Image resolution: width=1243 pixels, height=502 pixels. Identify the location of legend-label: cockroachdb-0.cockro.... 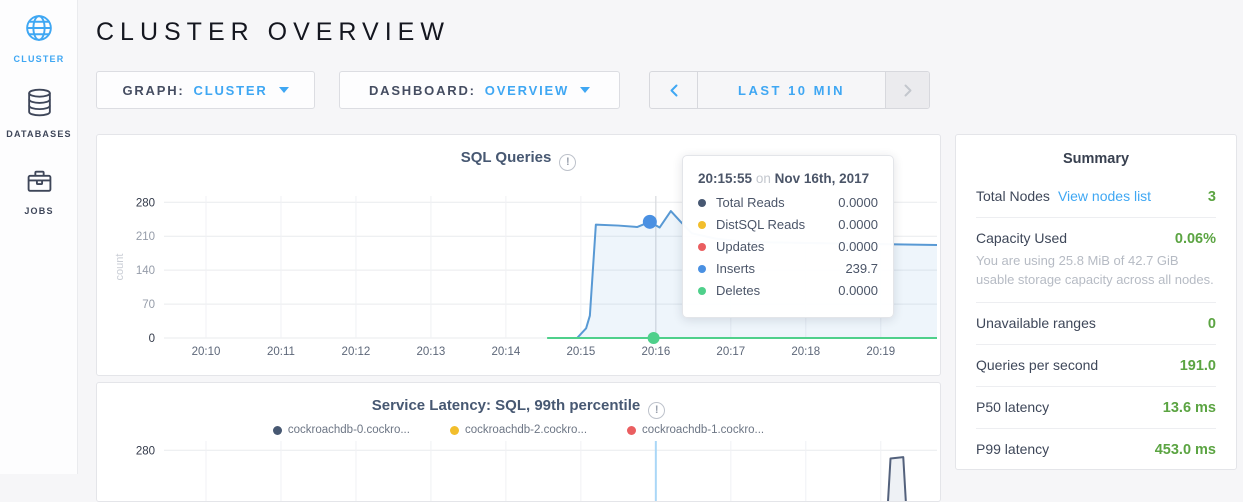
(348, 430).